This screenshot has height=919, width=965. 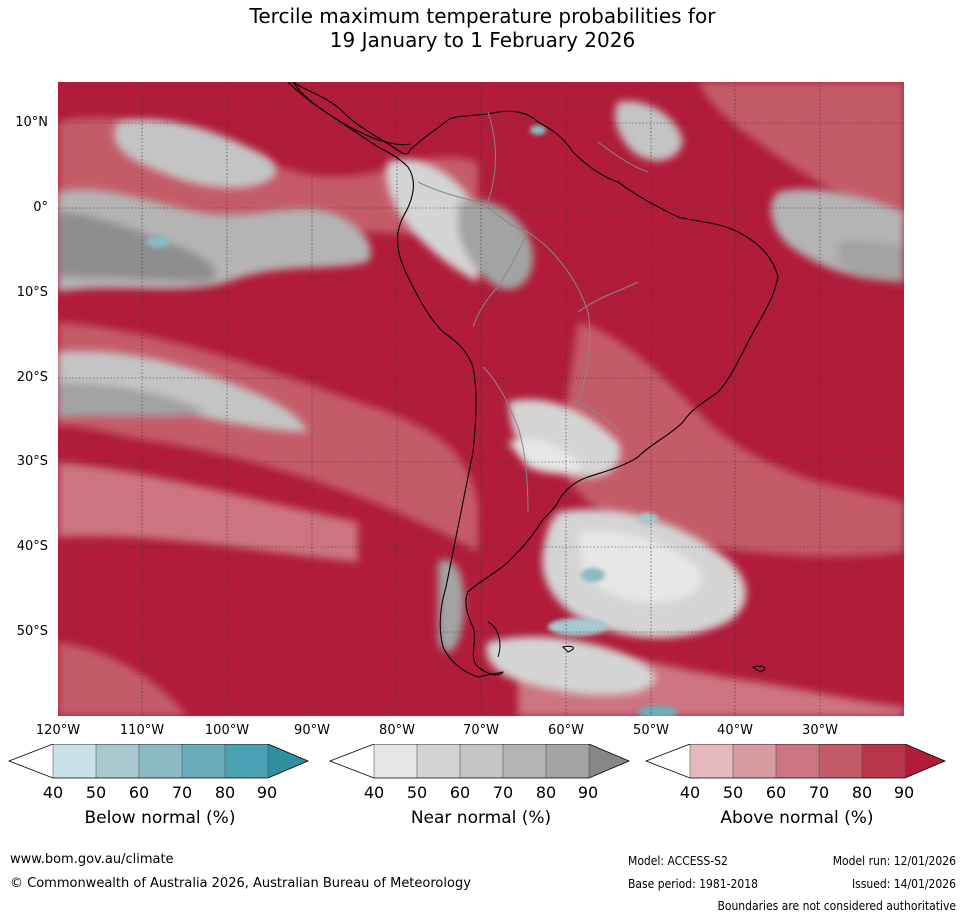 I want to click on above-tick-40: 40, so click(x=690, y=792).